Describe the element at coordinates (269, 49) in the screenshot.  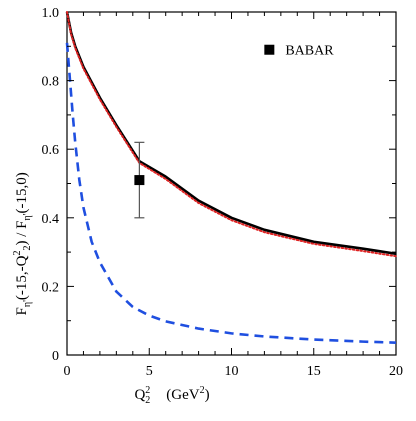
I see `legend-marker-square` at that location.